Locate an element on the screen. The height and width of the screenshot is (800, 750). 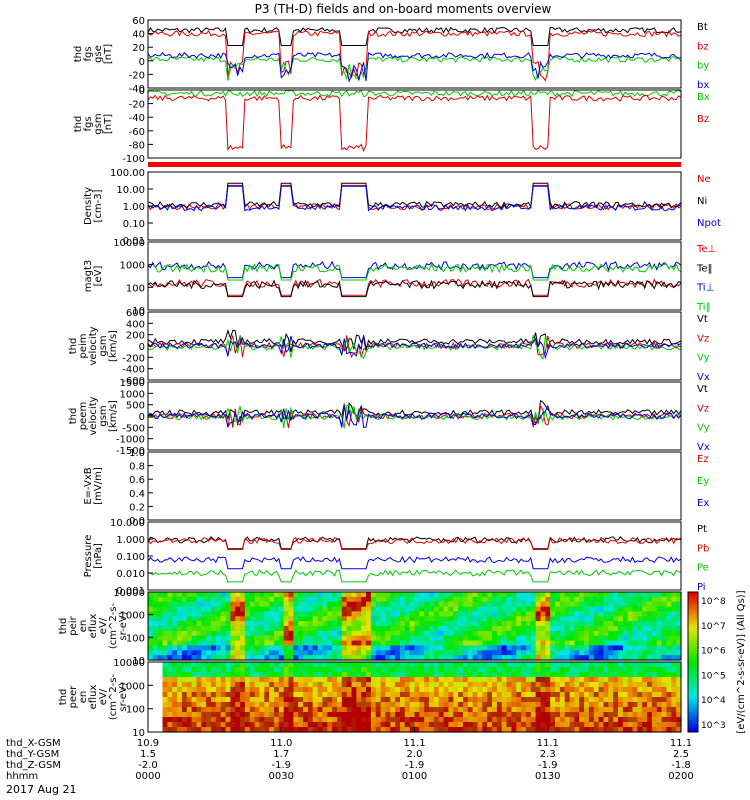
legend-Ey: Ey is located at coordinates (703, 481).